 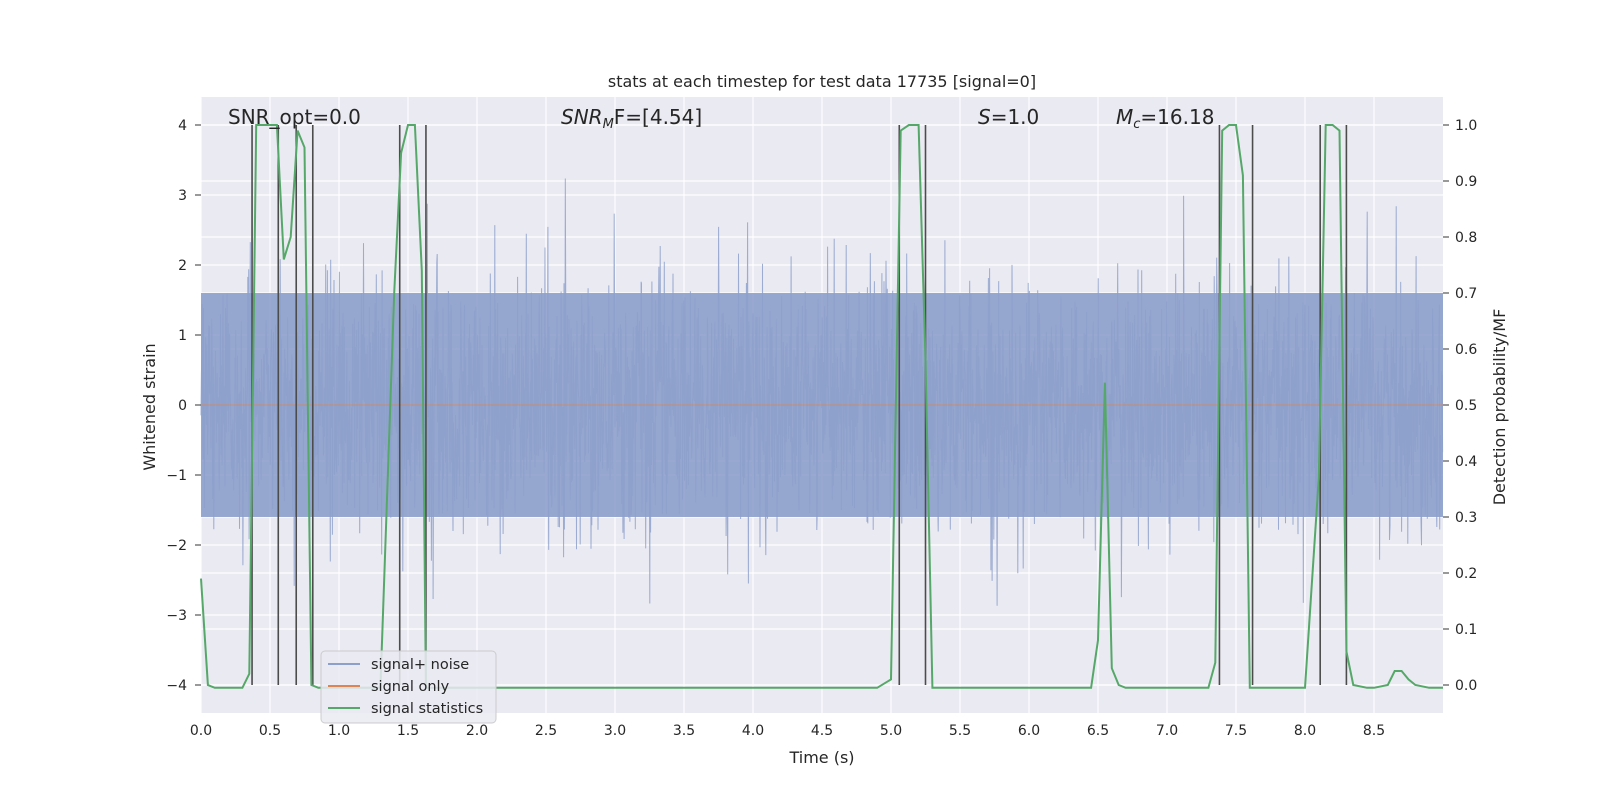 What do you see at coordinates (1015, 117) in the screenshot?
I see `s-value: =1.0` at bounding box center [1015, 117].